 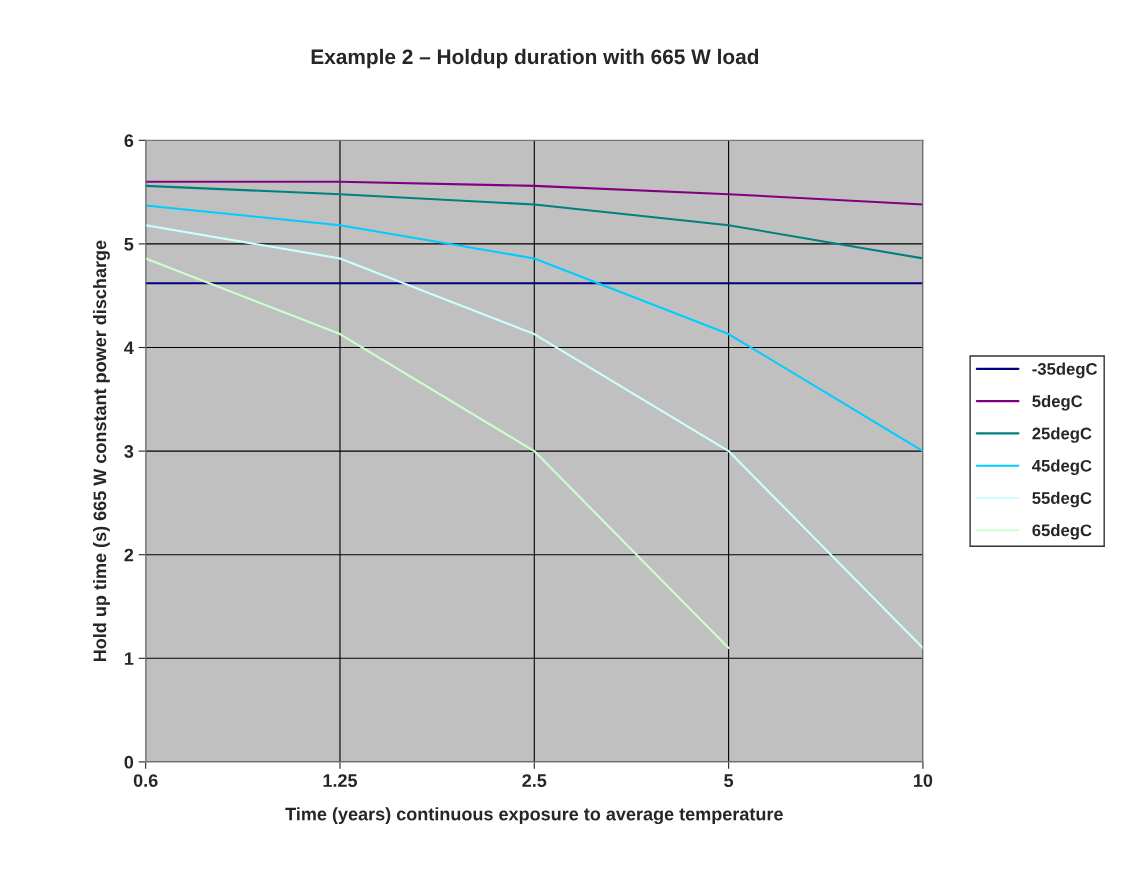 I want to click on x-tick-label: 2.5, so click(x=534, y=780).